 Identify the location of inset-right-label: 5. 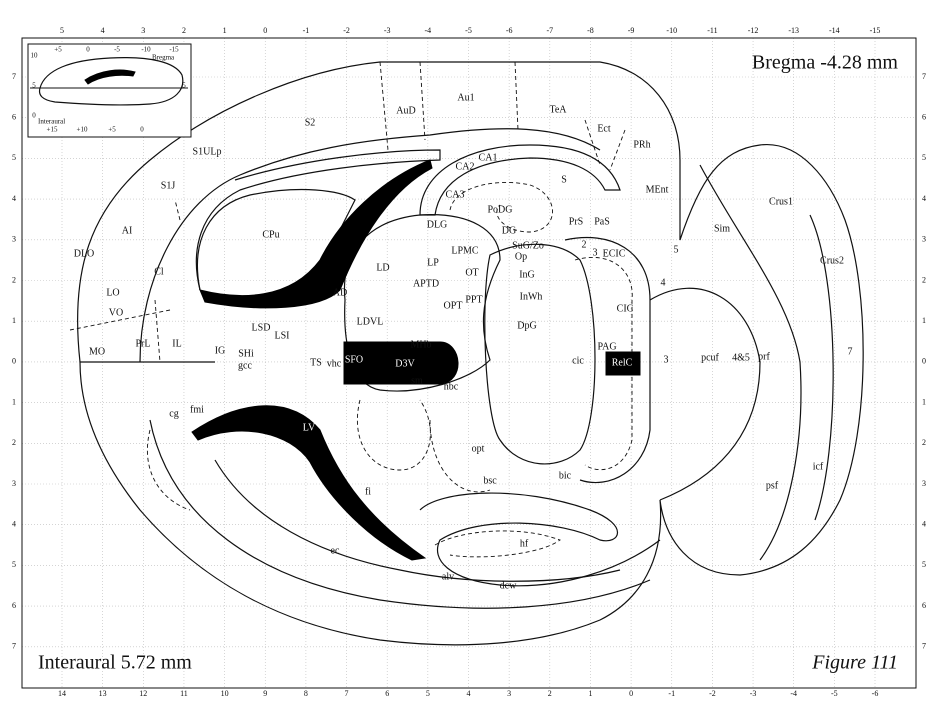
(184, 86).